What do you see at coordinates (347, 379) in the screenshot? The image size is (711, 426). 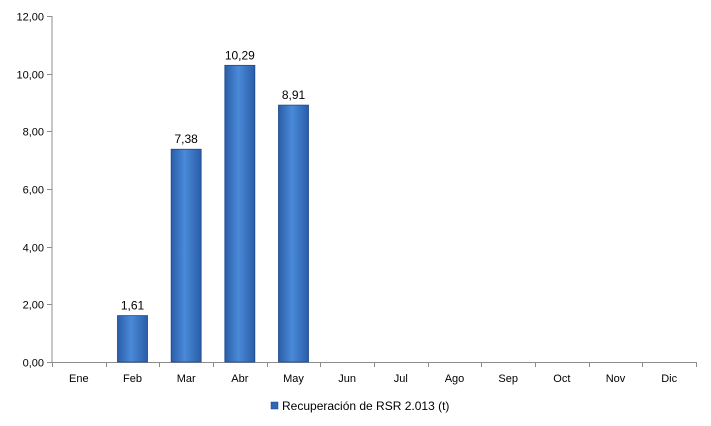 I see `x-tick-label: Jun` at bounding box center [347, 379].